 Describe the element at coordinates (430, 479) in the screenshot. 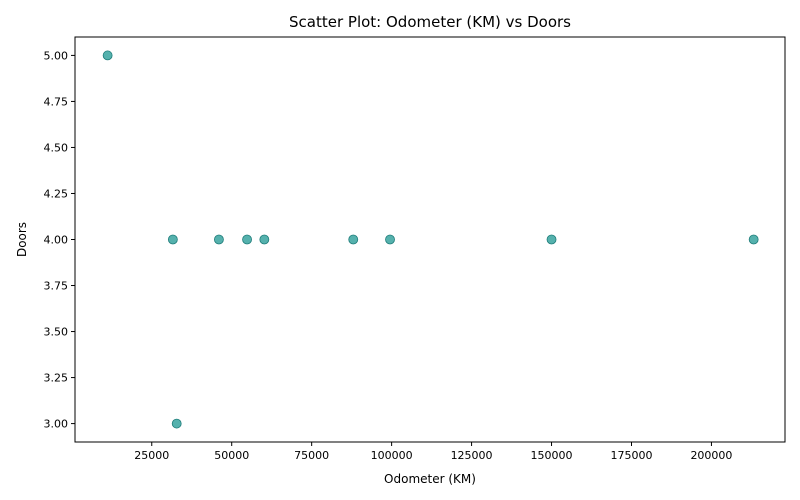

I see `x-axis-label: Odometer (KM)` at that location.